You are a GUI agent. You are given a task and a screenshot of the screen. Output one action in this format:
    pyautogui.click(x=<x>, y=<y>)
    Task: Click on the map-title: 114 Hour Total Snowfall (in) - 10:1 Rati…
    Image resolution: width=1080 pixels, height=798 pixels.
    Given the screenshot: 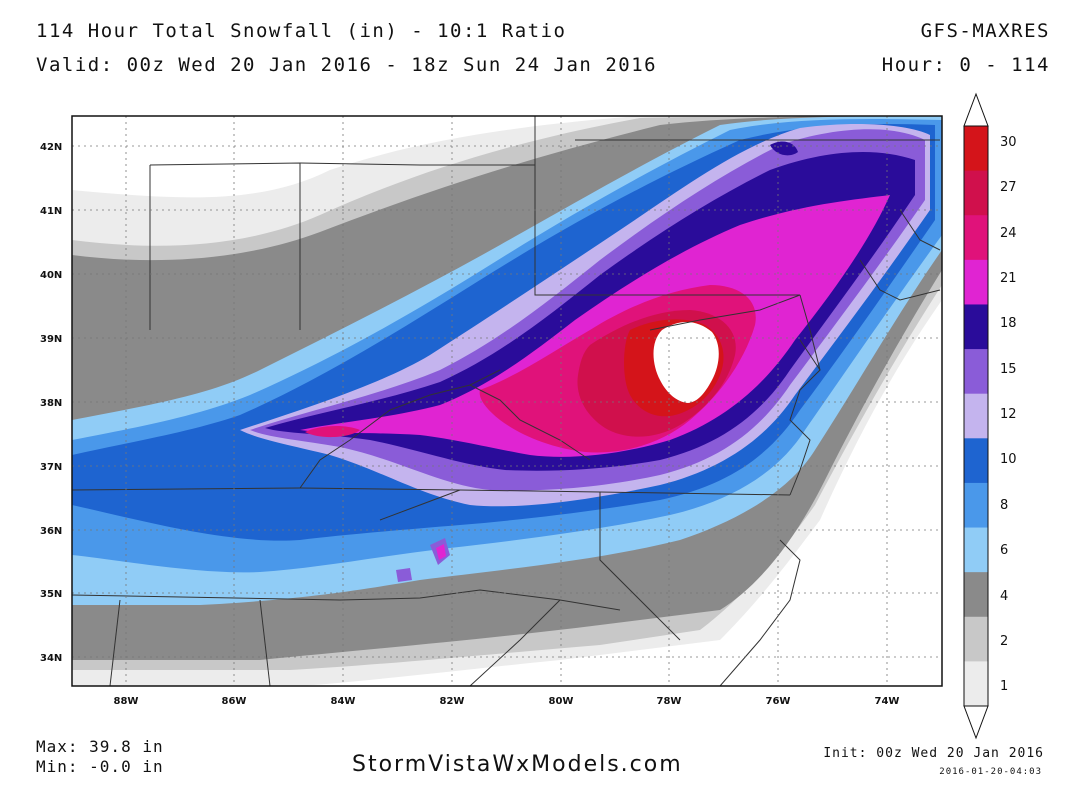 What is the action you would take?
    pyautogui.click(x=301, y=31)
    